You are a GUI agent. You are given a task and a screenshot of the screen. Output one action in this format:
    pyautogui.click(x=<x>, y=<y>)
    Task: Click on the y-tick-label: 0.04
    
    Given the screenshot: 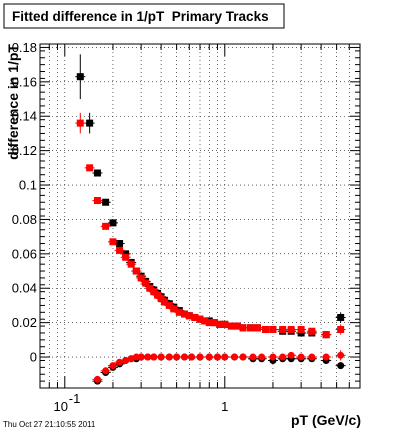 What is the action you would take?
    pyautogui.click(x=24, y=288)
    